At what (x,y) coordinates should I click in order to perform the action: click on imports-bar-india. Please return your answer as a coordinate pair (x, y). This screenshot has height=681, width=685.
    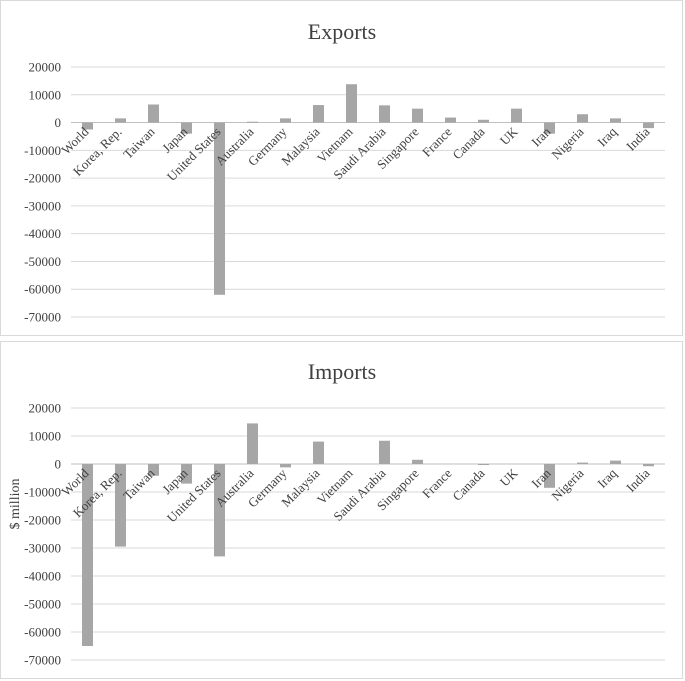
    Looking at the image, I should click on (648, 465).